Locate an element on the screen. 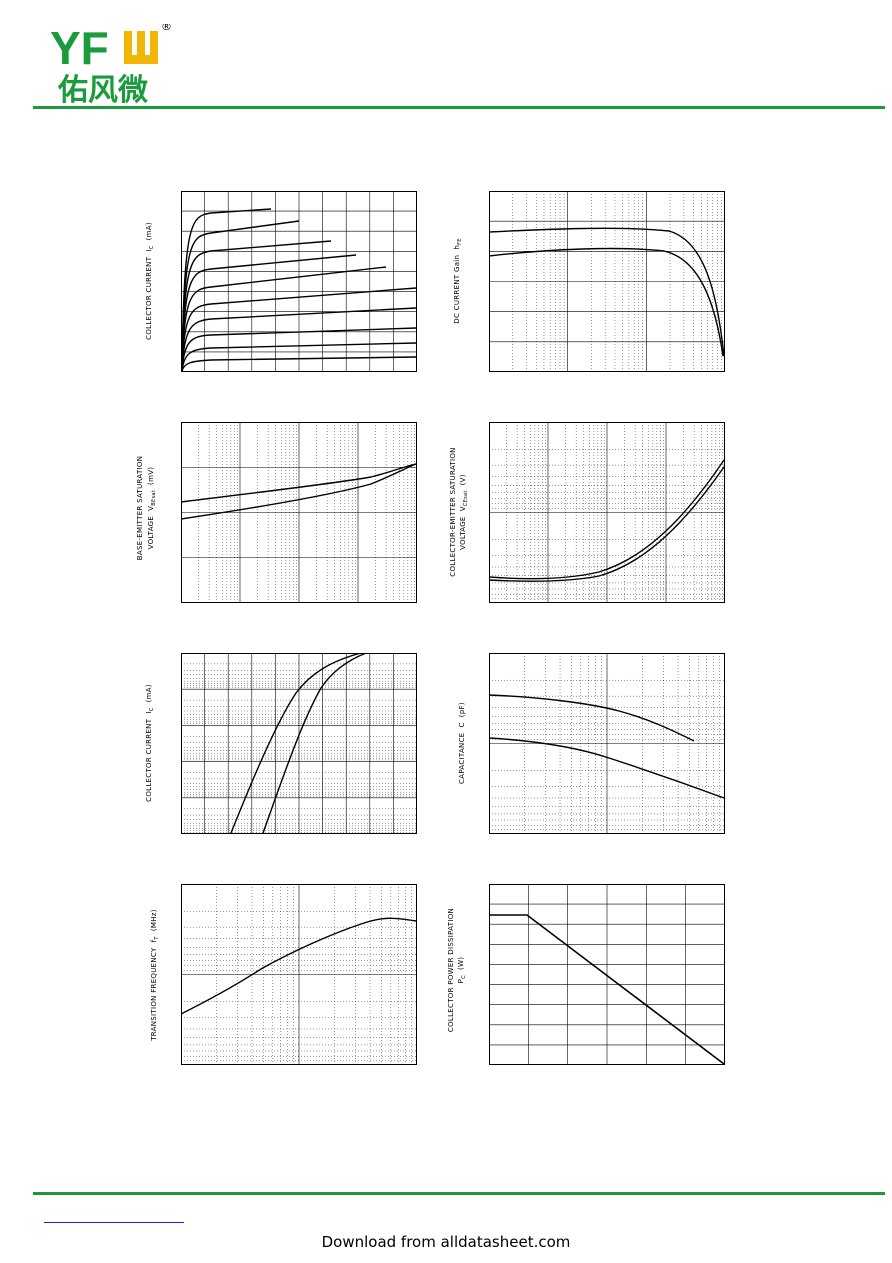 The image size is (892, 1263). brand-logo: YF 佑风微 ® is located at coordinates (111, 64).